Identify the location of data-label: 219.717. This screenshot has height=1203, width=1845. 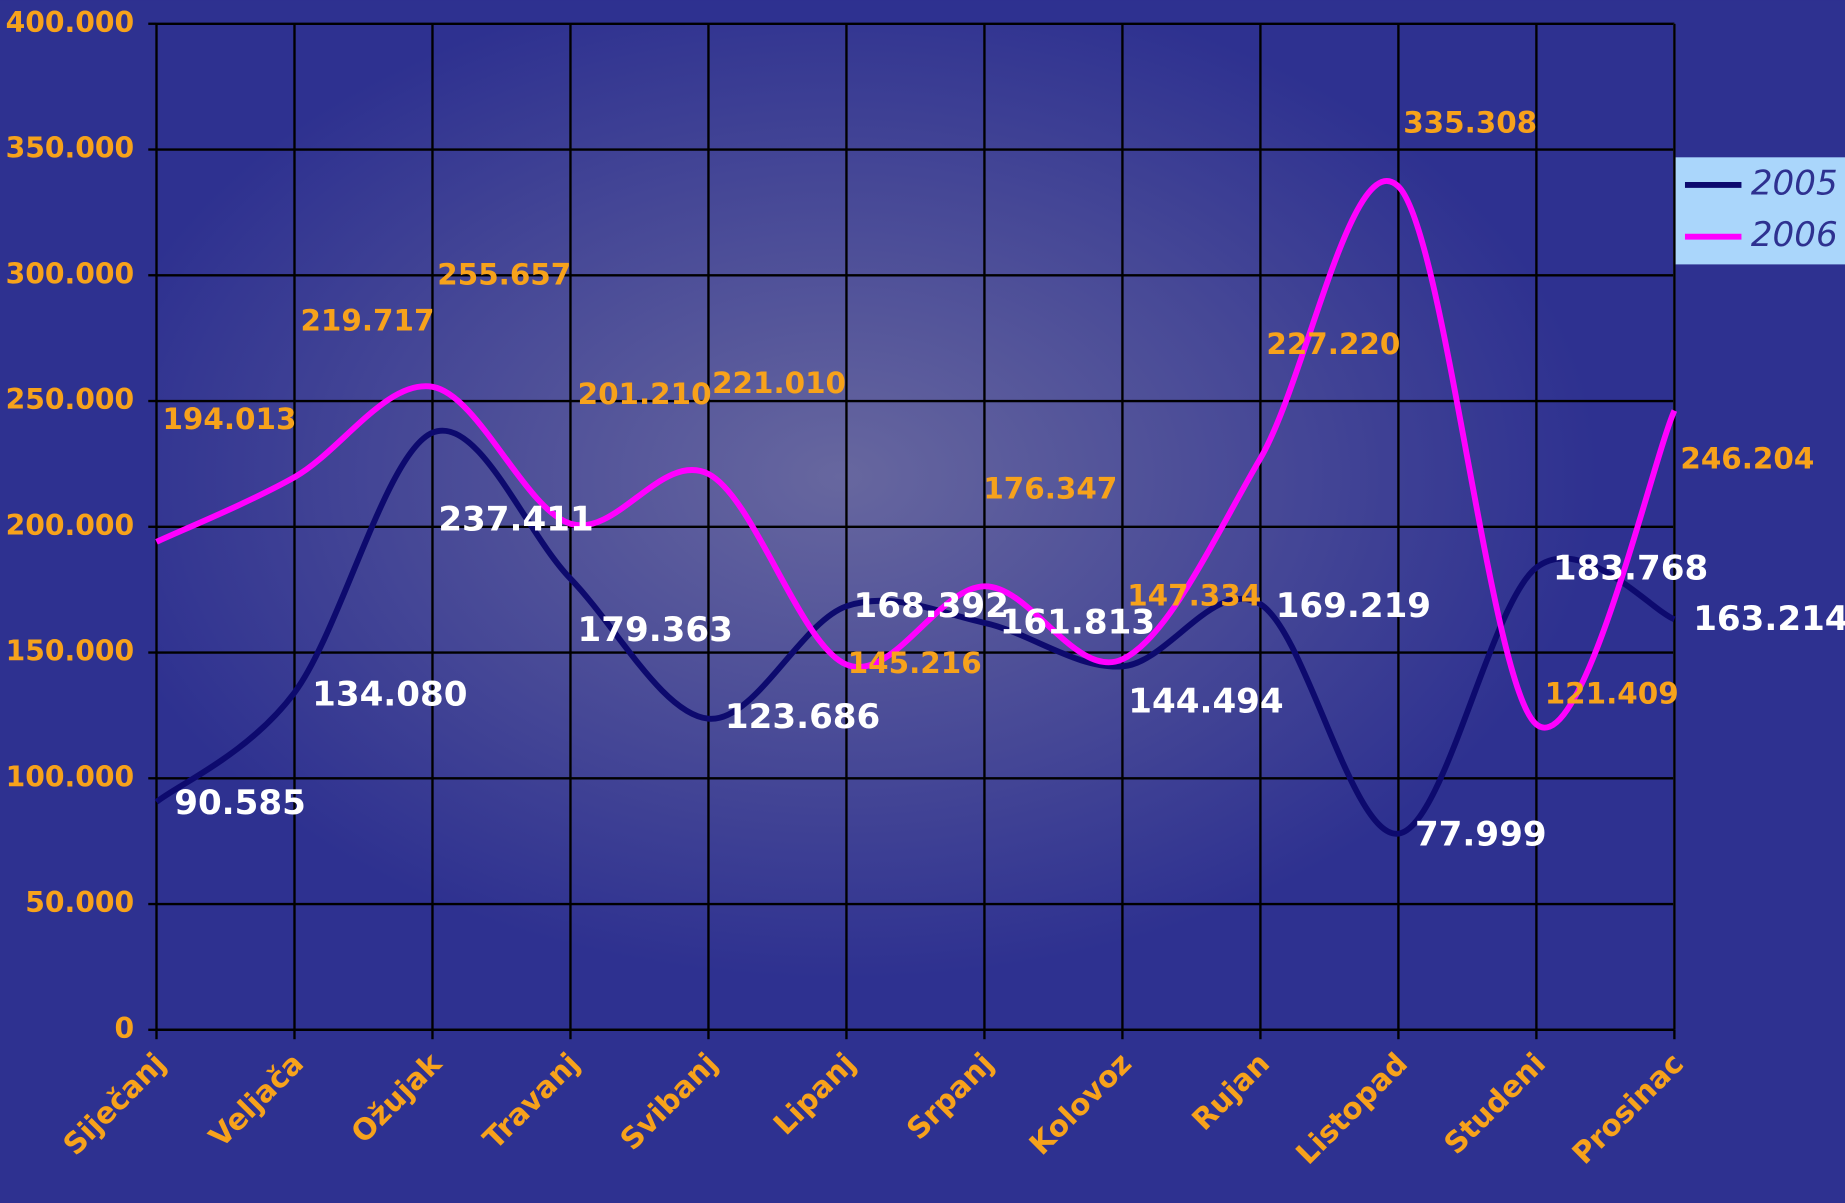
(367, 320).